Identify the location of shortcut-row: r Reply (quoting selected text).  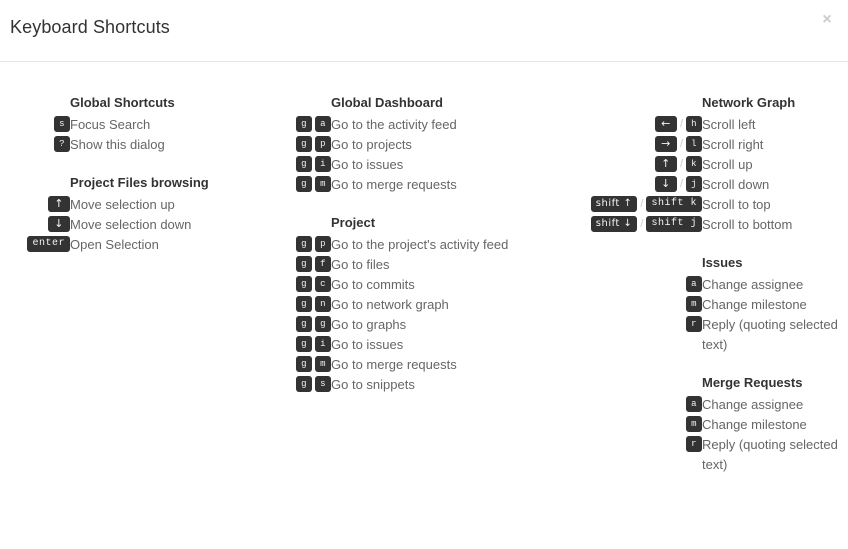
(707, 455).